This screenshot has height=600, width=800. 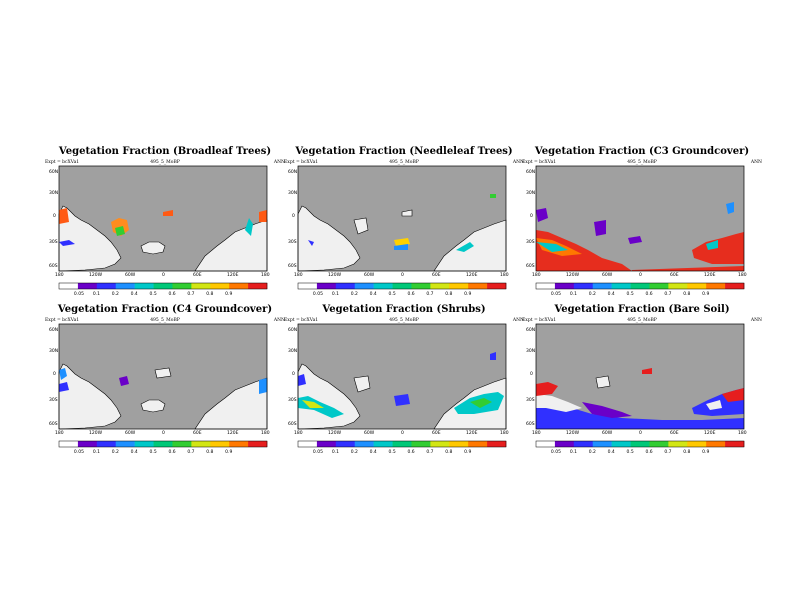 What do you see at coordinates (153, 248) in the screenshot?
I see `land-africa-south` at bounding box center [153, 248].